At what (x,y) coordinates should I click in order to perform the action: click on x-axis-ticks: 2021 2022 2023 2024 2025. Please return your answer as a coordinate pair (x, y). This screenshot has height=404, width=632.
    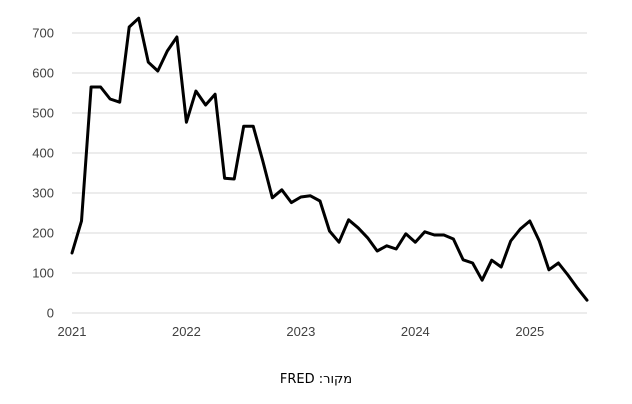
    Looking at the image, I should click on (301, 331).